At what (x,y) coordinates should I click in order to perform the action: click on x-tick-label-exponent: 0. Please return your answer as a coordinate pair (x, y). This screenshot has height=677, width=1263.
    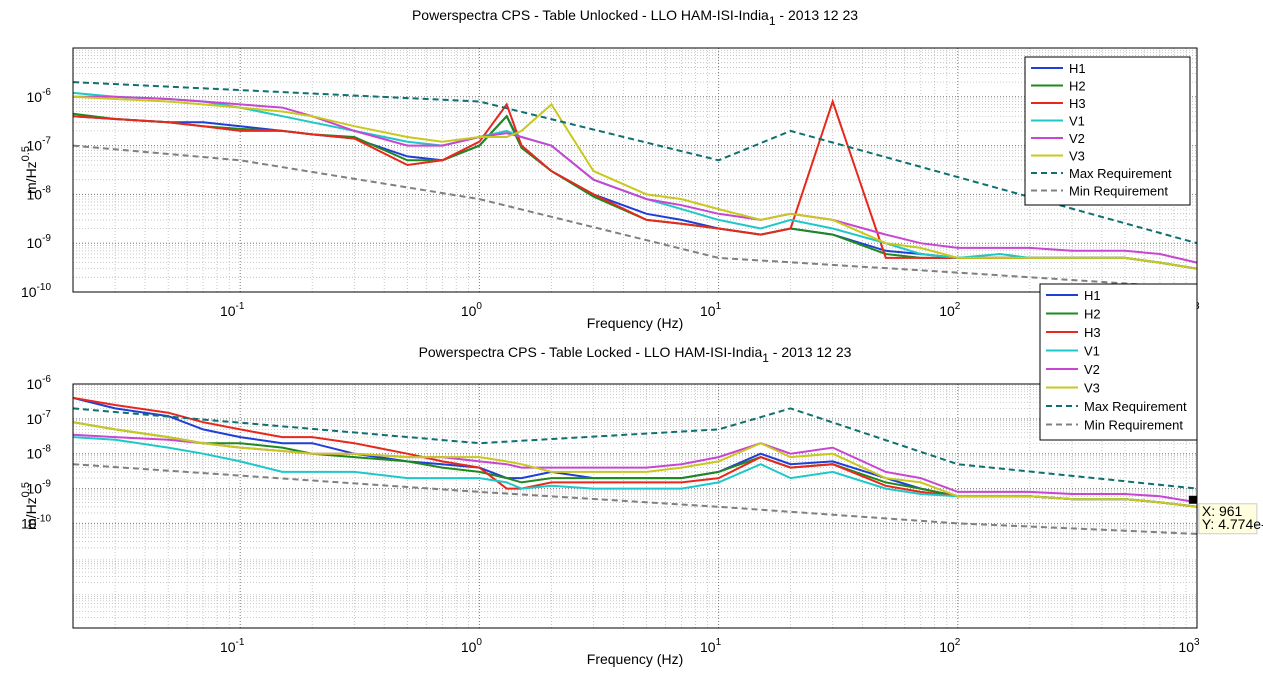
    Looking at the image, I should click on (479, 642).